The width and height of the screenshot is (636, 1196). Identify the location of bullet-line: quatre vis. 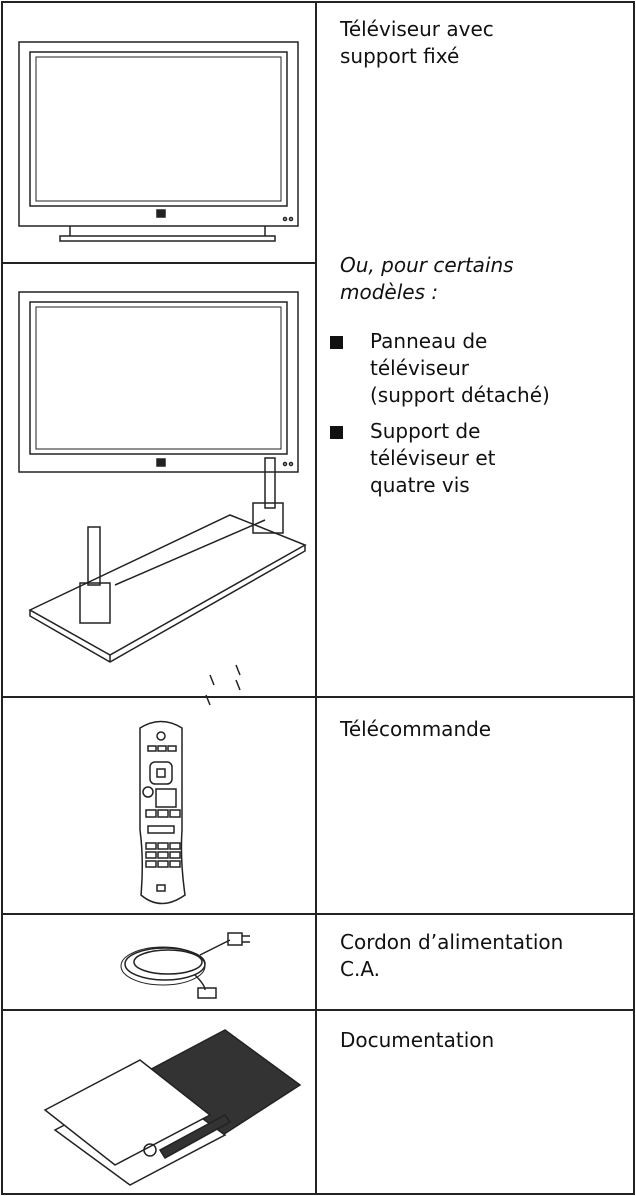
(420, 485).